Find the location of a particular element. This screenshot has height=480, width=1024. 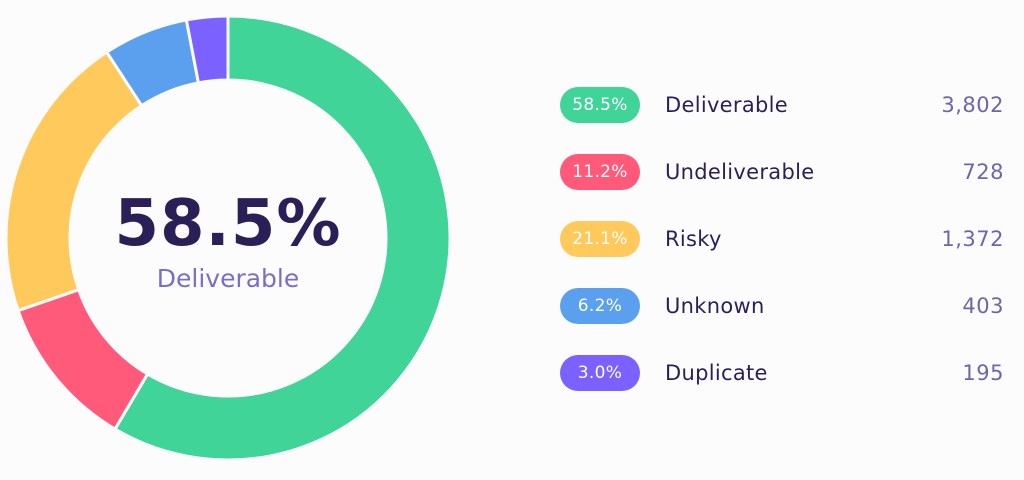

center-value: 58.5% is located at coordinates (228, 223).